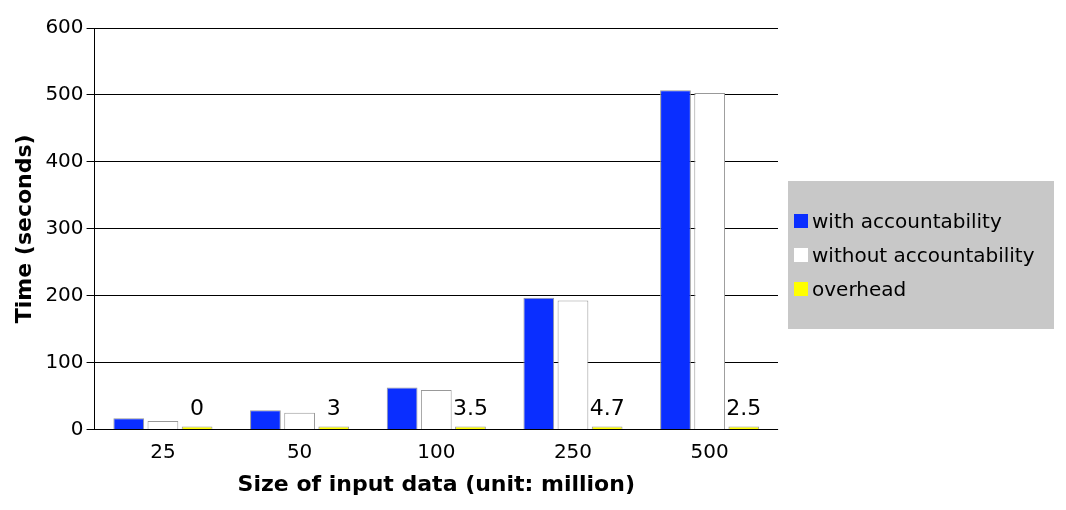 Image resolution: width=1066 pixels, height=510 pixels. Describe the element at coordinates (163, 450) in the screenshot. I see `x-tick-label: 25` at that location.